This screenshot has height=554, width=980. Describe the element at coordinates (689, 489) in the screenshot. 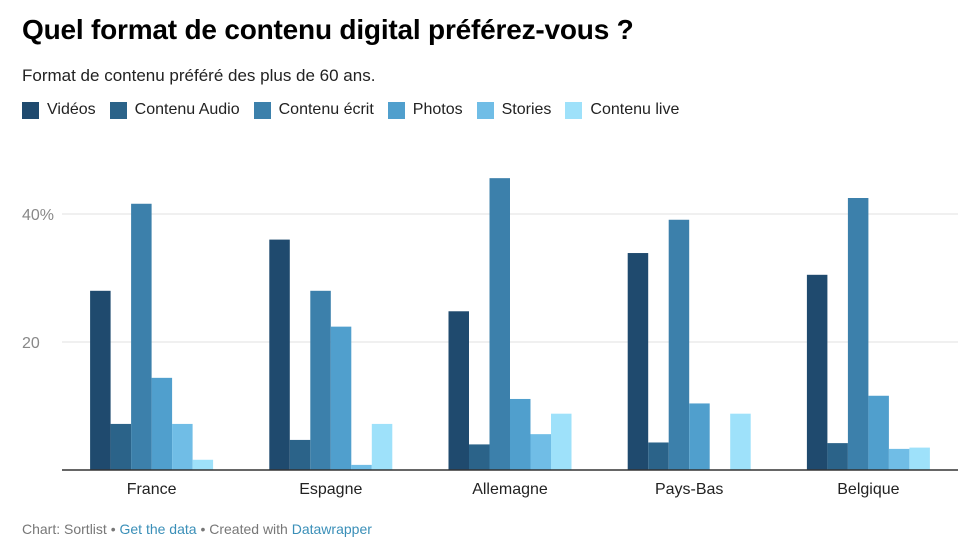

I see `x-tick-label: Pays-Bas` at that location.